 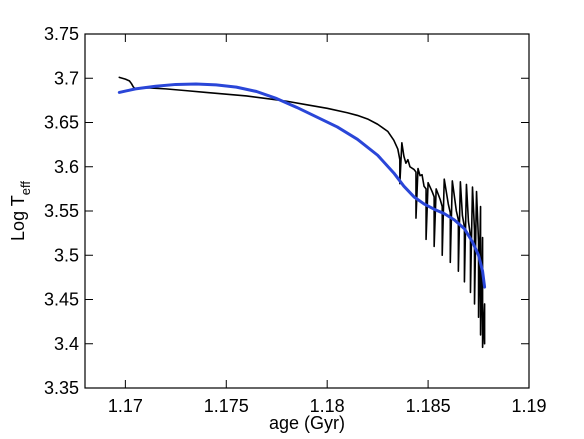 What do you see at coordinates (66, 78) in the screenshot?
I see `y-tick-label: 3.7` at bounding box center [66, 78].